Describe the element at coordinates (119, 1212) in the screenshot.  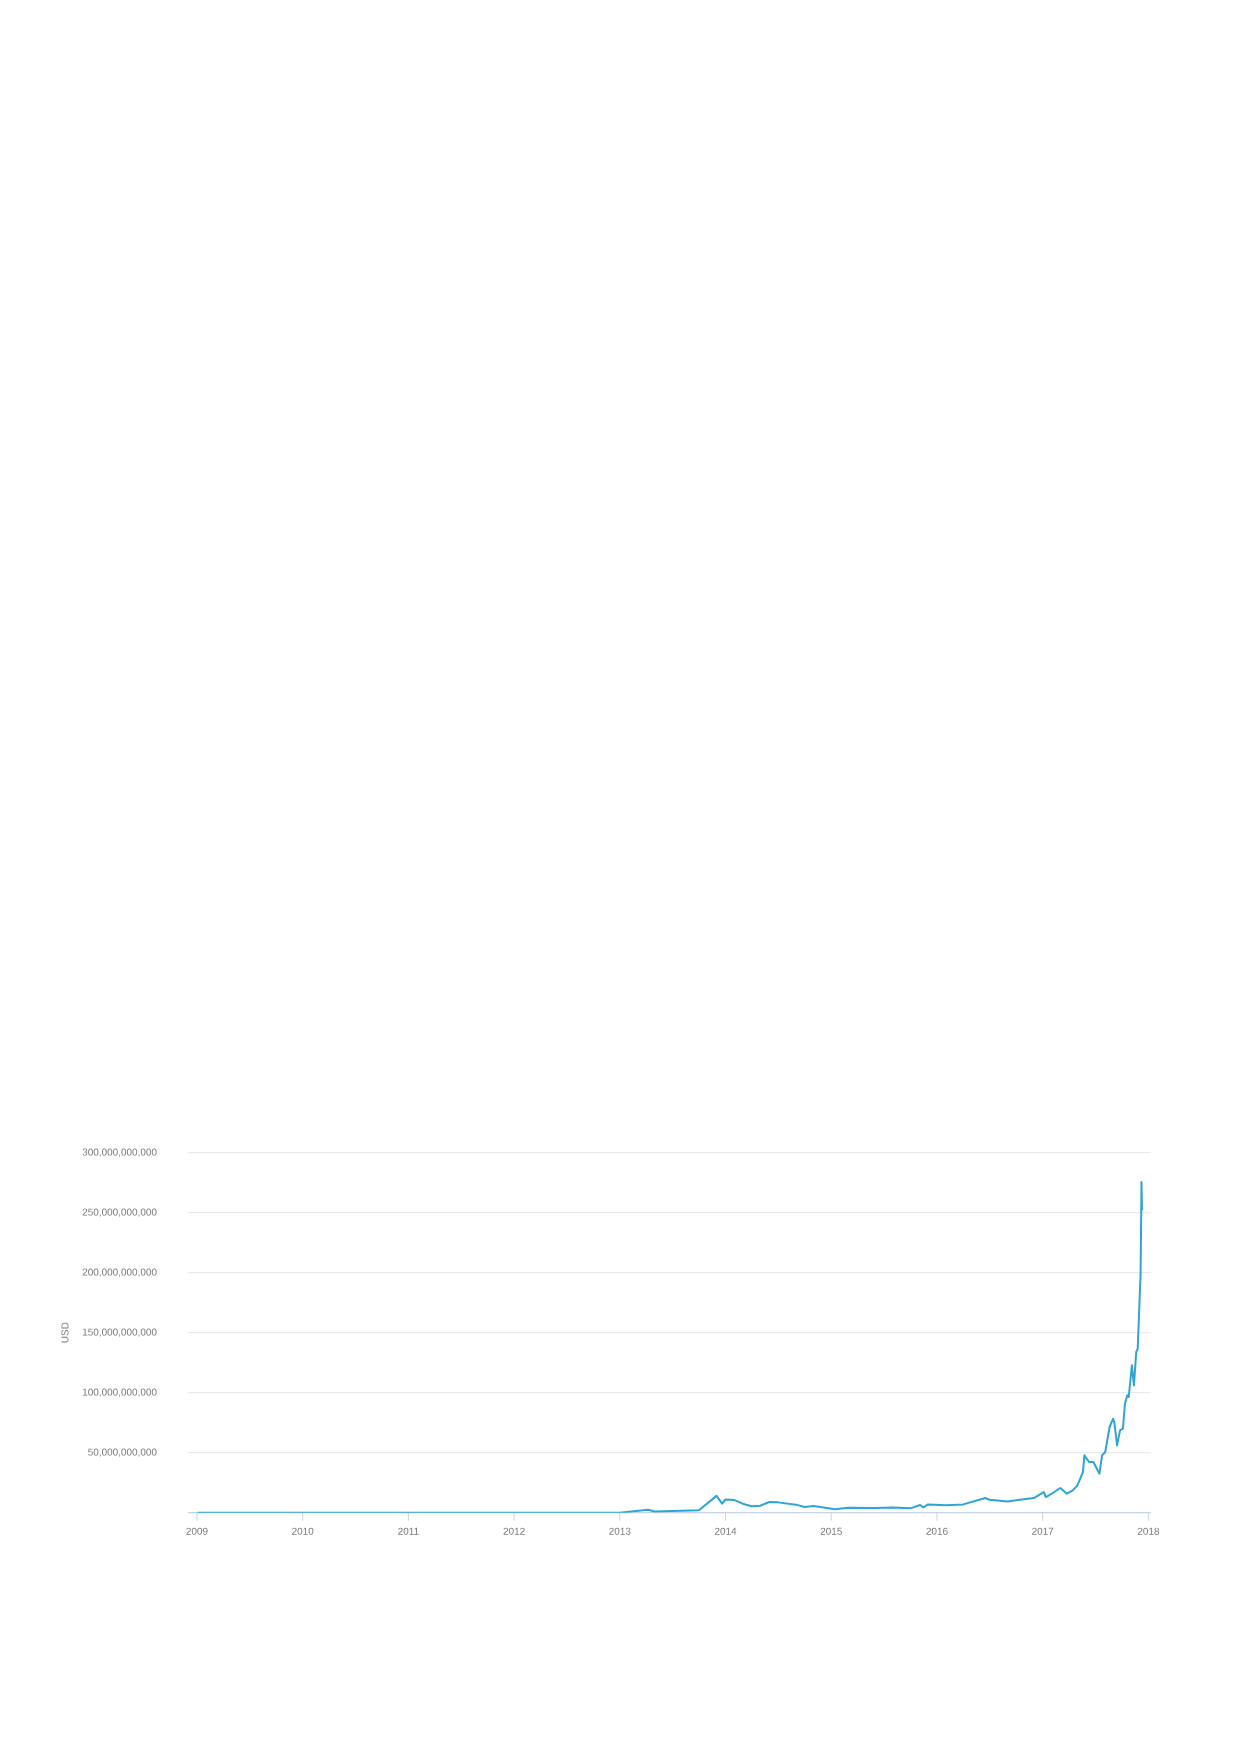
I see `y-tick-label: 250,000,000,000` at that location.